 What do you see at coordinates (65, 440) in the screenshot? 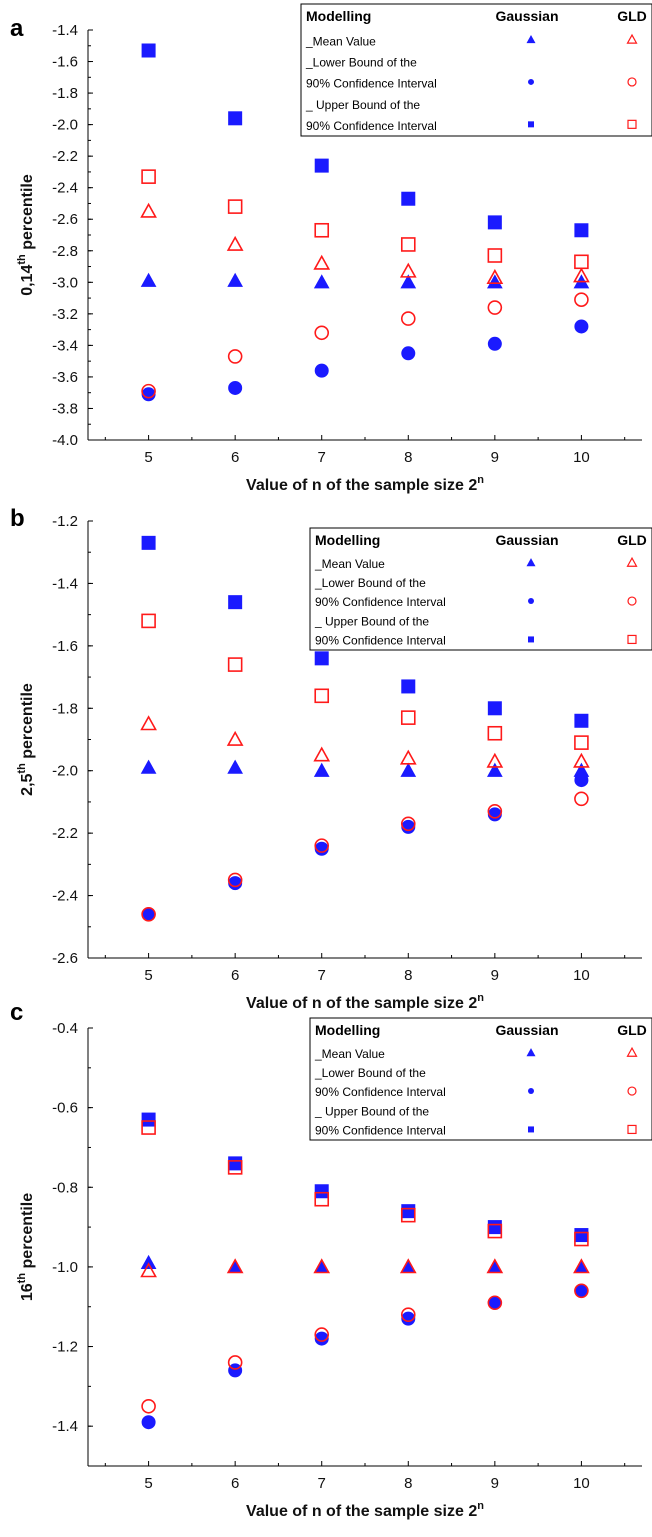
I see `y-tick-label: -4.0` at bounding box center [65, 440].